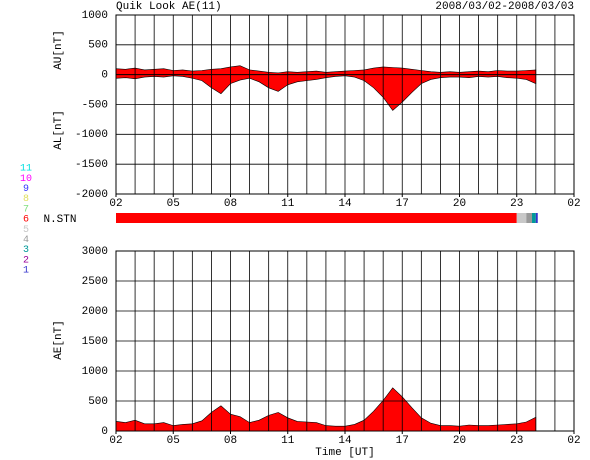 The image size is (590, 460). What do you see at coordinates (26, 199) in the screenshot?
I see `legend-entry: 8` at bounding box center [26, 199].